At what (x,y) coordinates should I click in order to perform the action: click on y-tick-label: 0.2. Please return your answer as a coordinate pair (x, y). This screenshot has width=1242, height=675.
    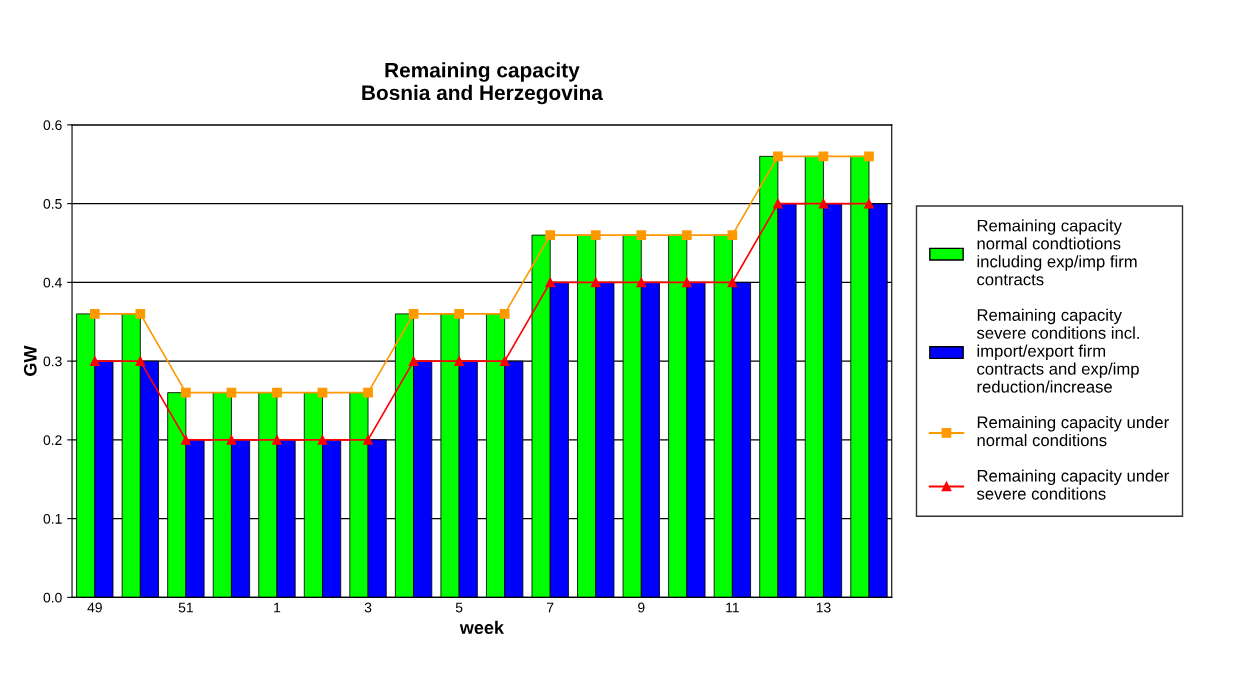
    Looking at the image, I should click on (52, 440).